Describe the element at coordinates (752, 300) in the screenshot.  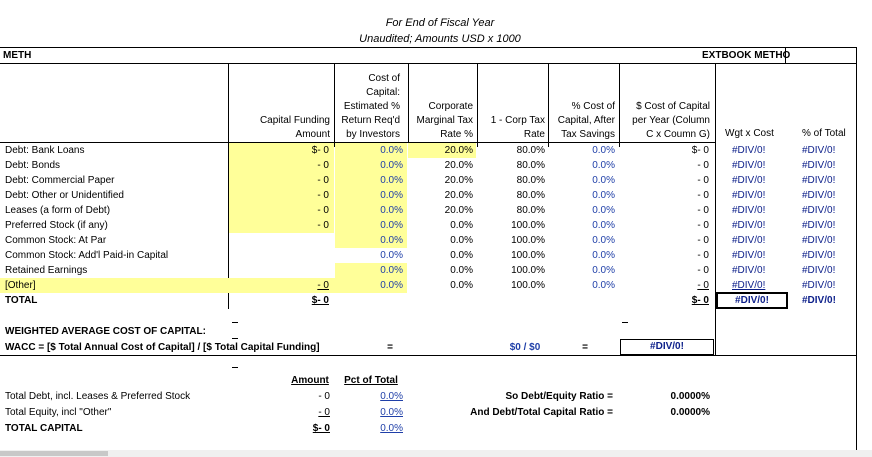
I see `total-wgt: #DIV/0!` at that location.